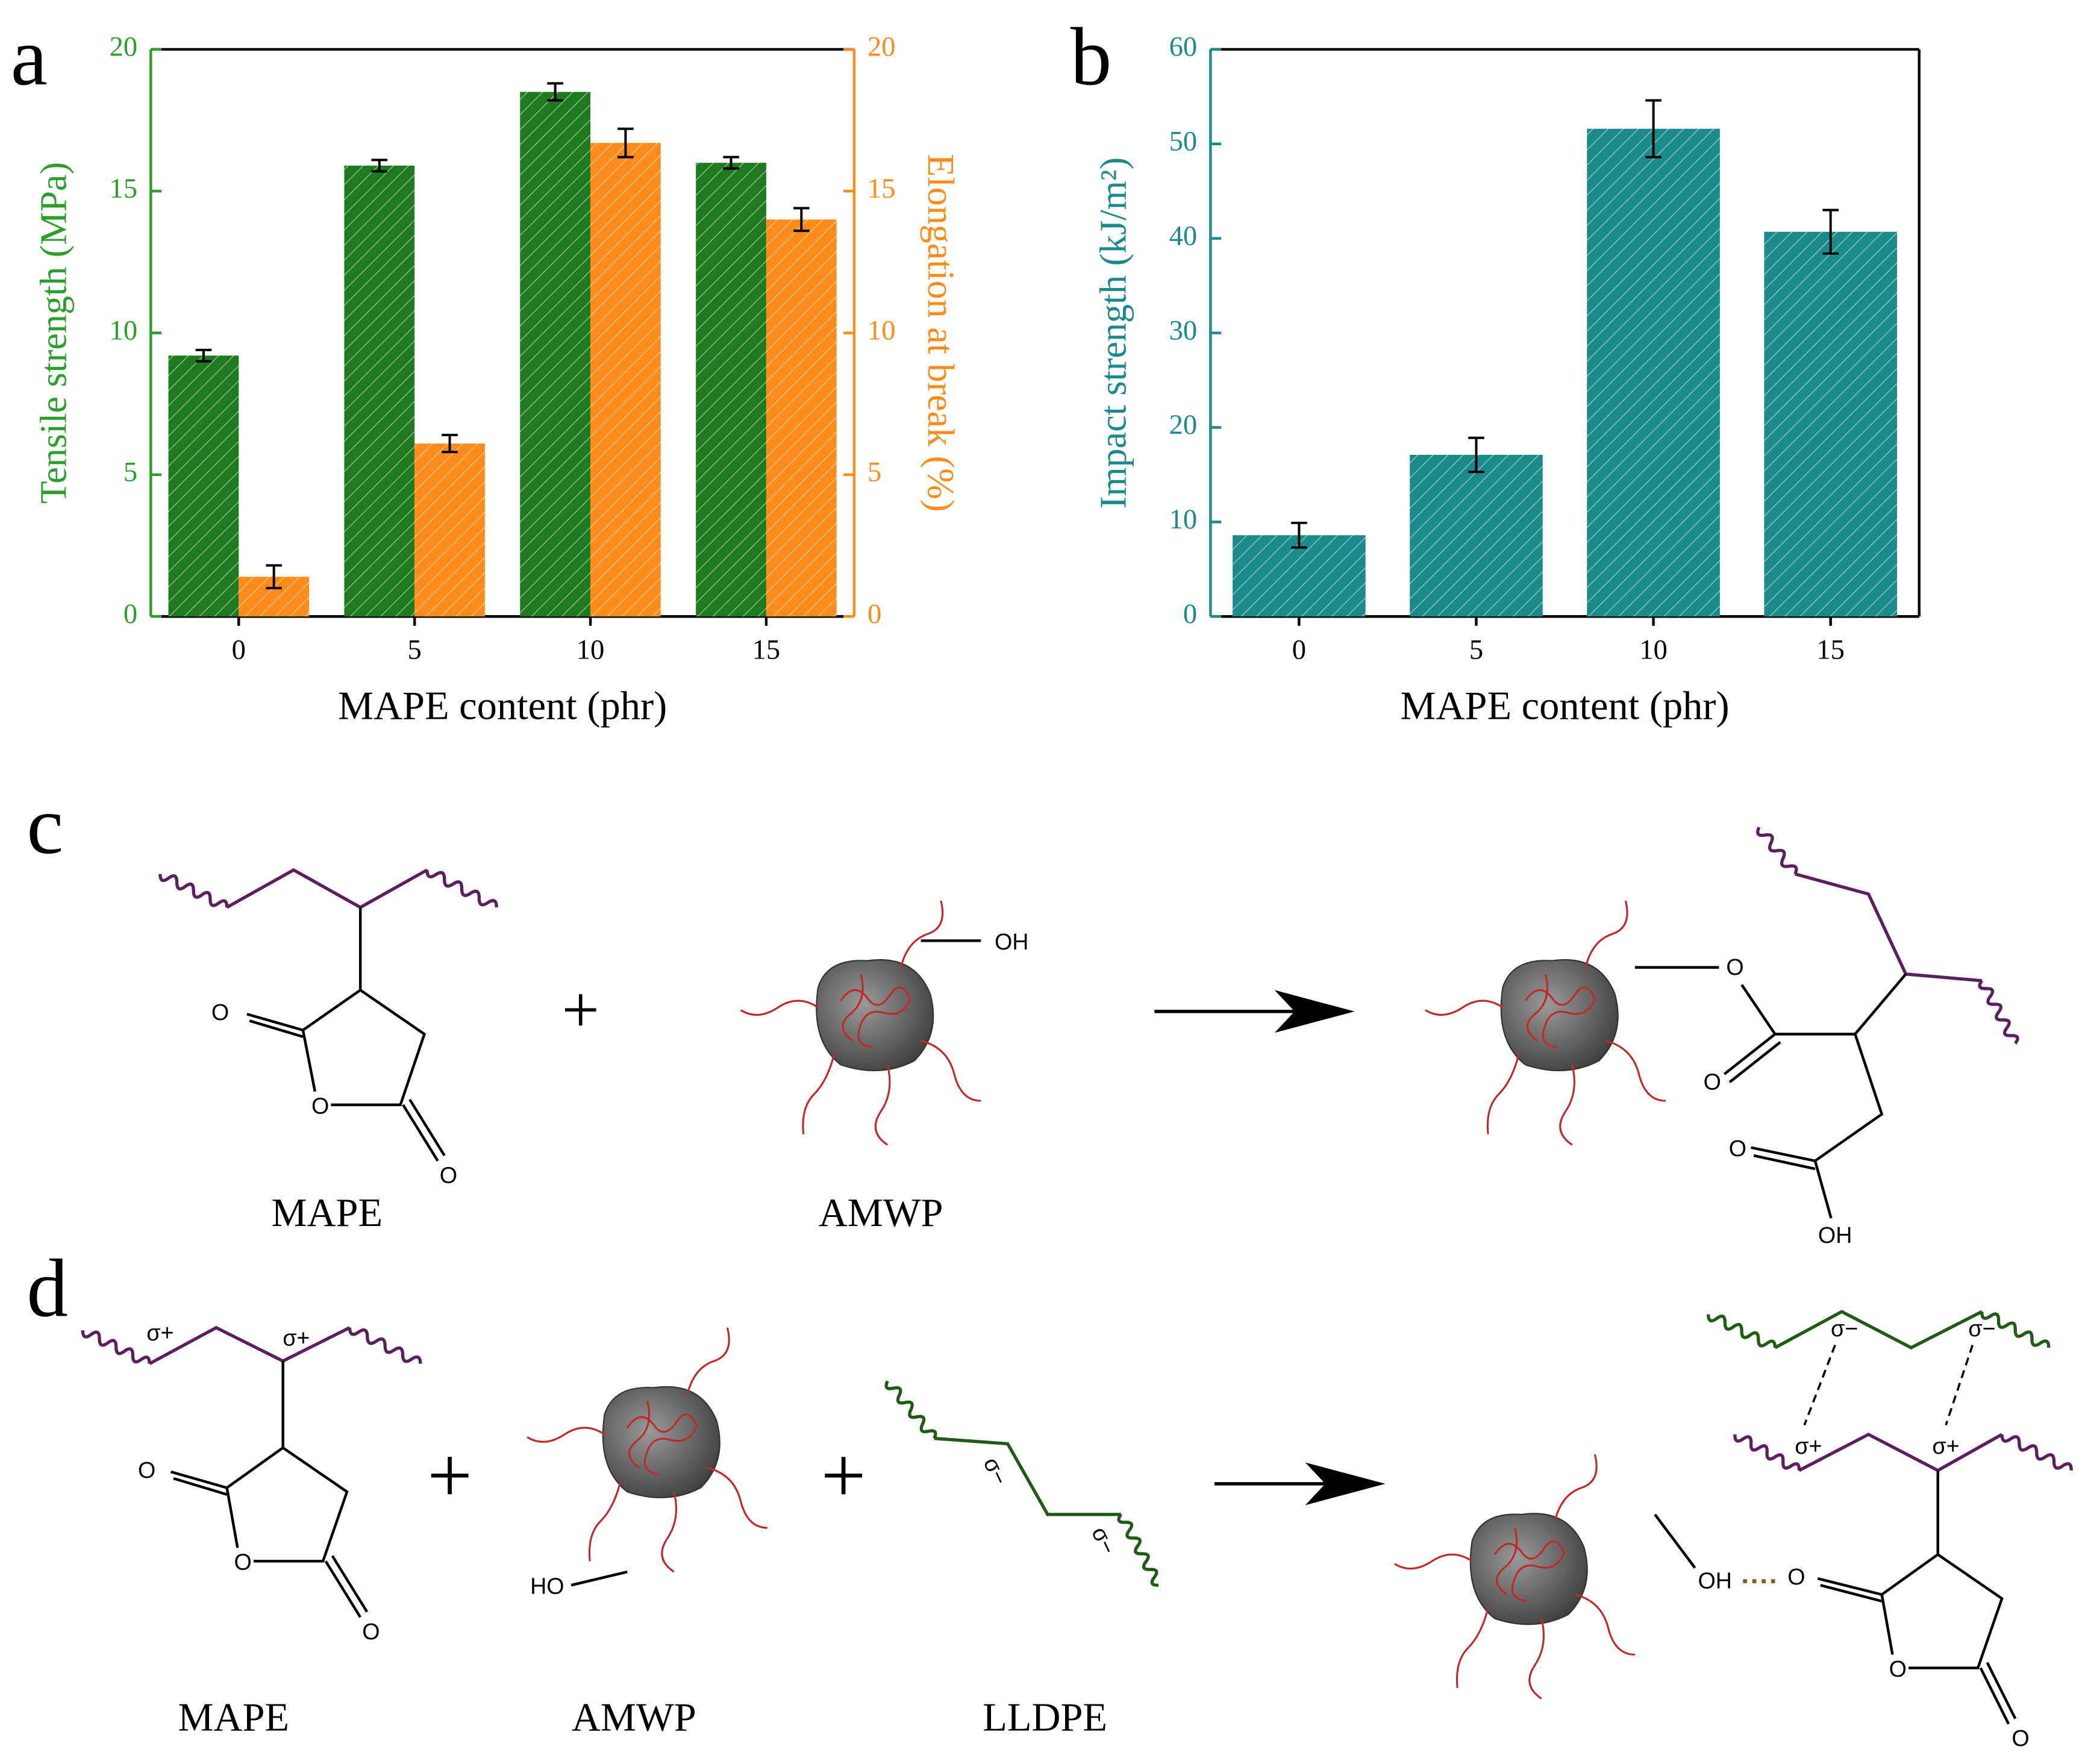 This screenshot has height=1764, width=2082. What do you see at coordinates (1045, 1717) in the screenshot?
I see `caption: LLDPE` at bounding box center [1045, 1717].